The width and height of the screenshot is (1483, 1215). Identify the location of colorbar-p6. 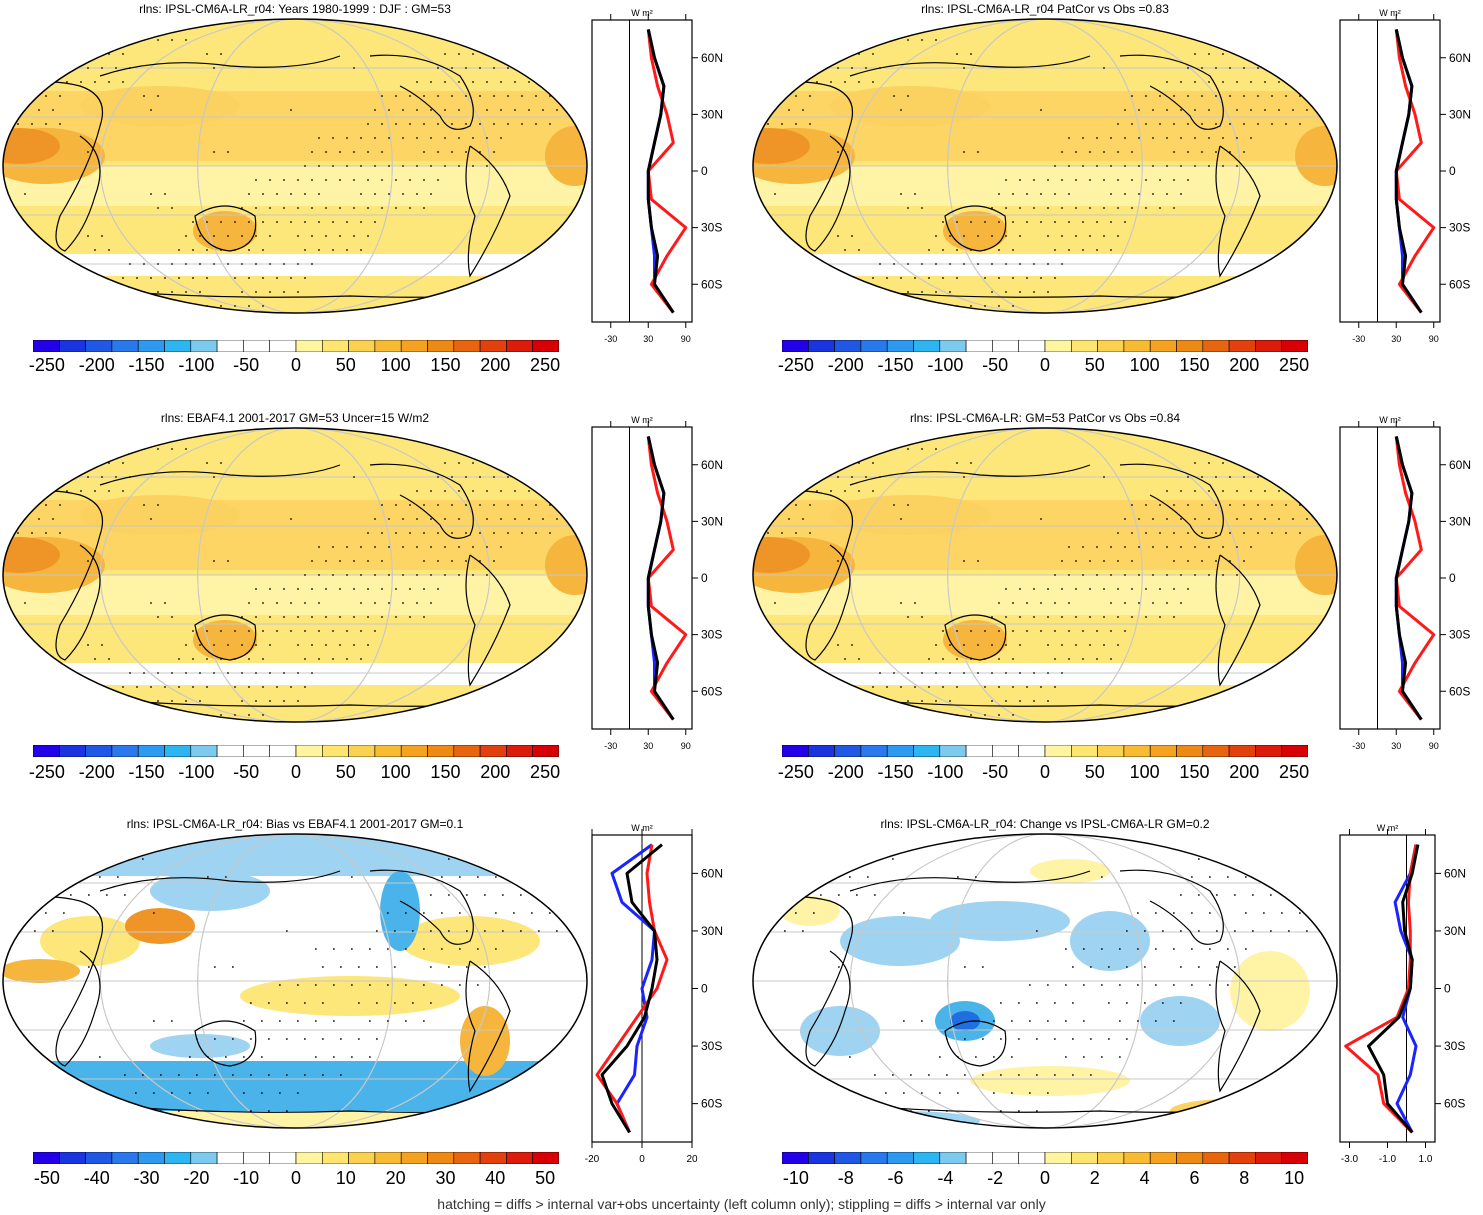
(1045, 1158).